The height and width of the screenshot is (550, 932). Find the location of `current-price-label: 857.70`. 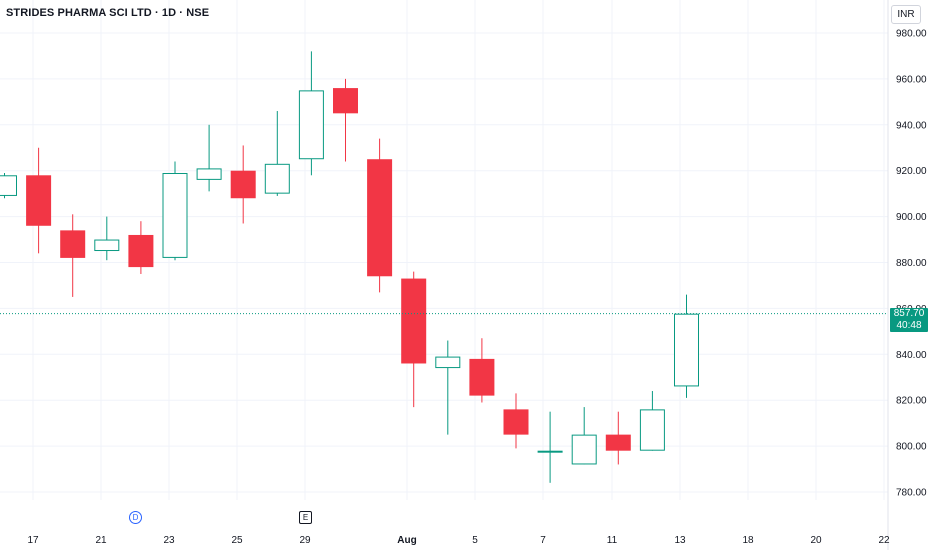

current-price-label: 857.70 is located at coordinates (909, 313).